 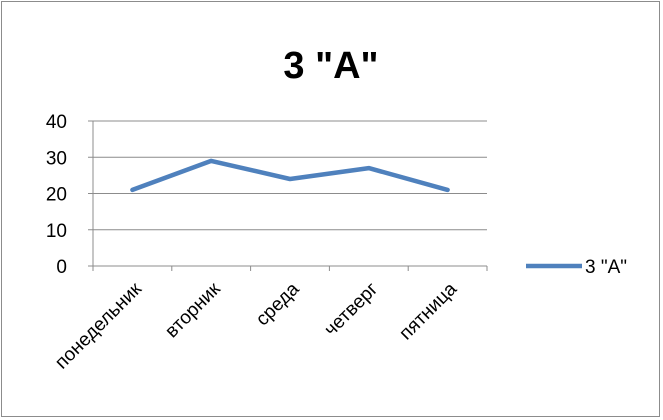 What do you see at coordinates (278, 304) in the screenshot?
I see `x-tick-label: среда` at bounding box center [278, 304].